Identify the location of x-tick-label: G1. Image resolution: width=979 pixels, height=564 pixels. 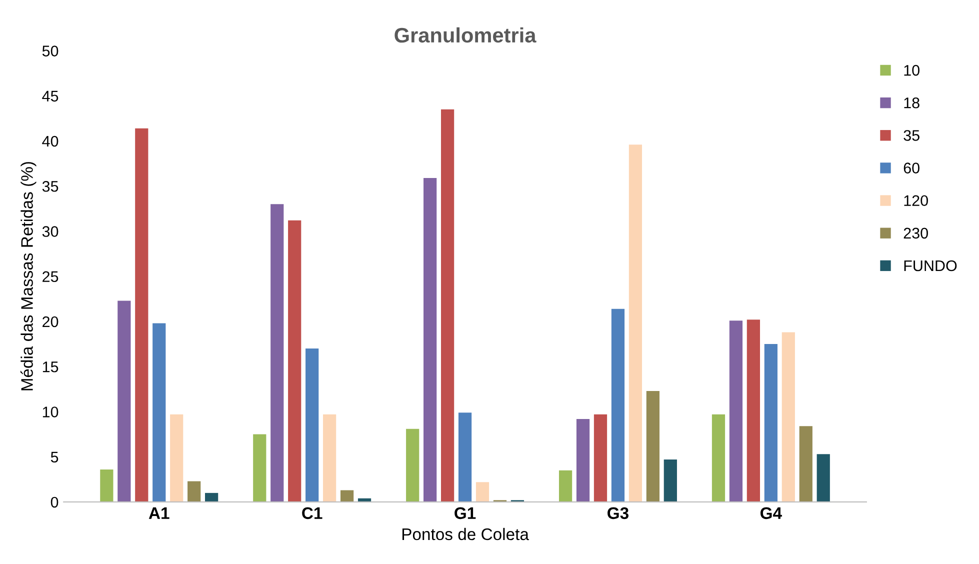
(465, 513).